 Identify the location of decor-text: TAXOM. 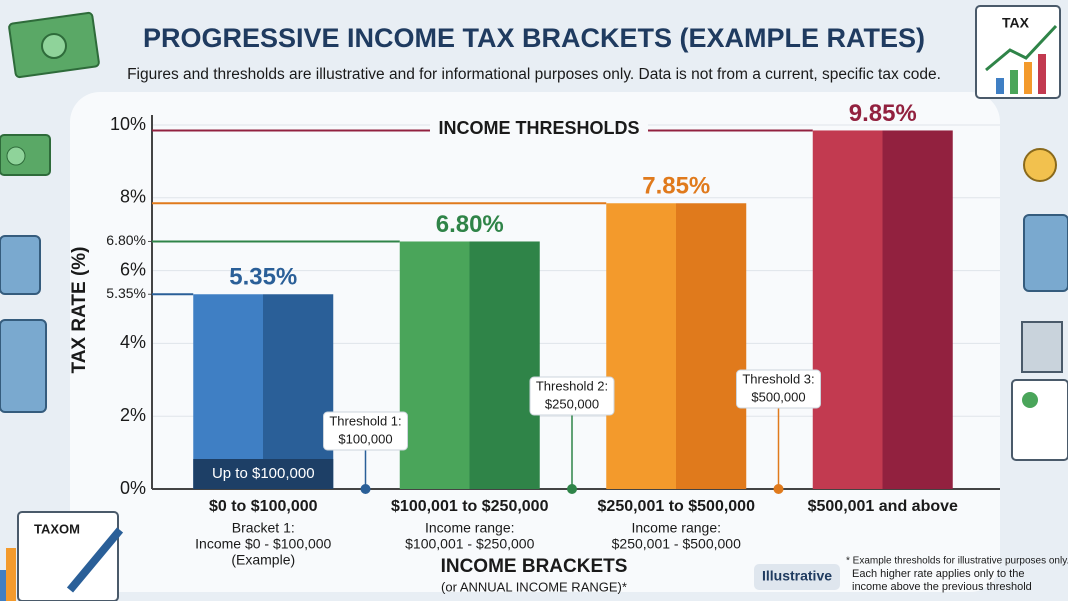
(57, 528).